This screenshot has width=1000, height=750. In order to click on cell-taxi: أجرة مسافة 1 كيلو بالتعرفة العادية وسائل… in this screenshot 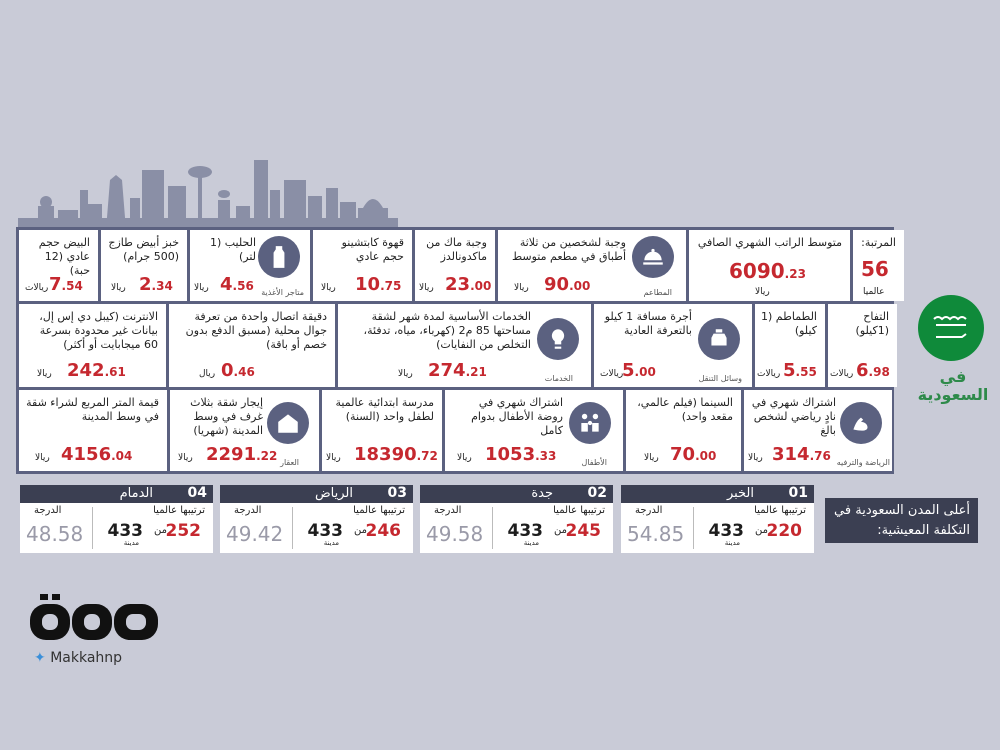, I will do `click(673, 345)`.